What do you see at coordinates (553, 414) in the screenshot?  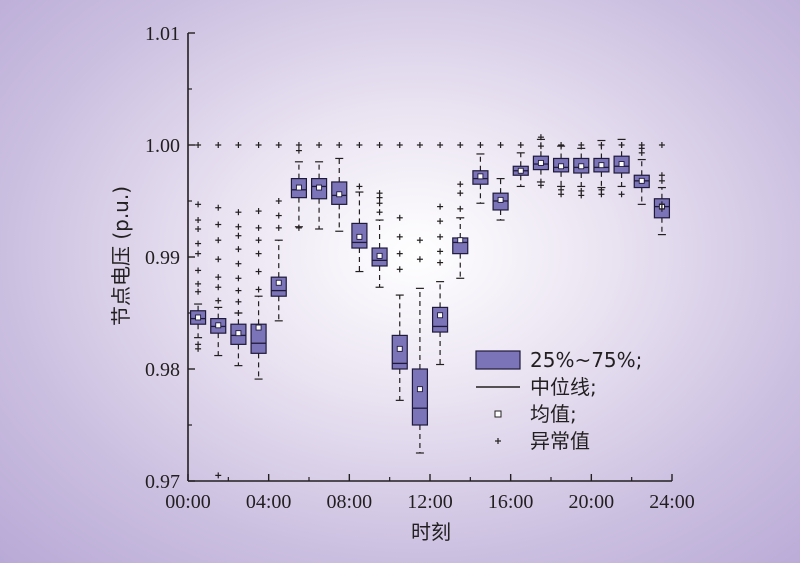 I see `legend-label: 均值;` at bounding box center [553, 414].